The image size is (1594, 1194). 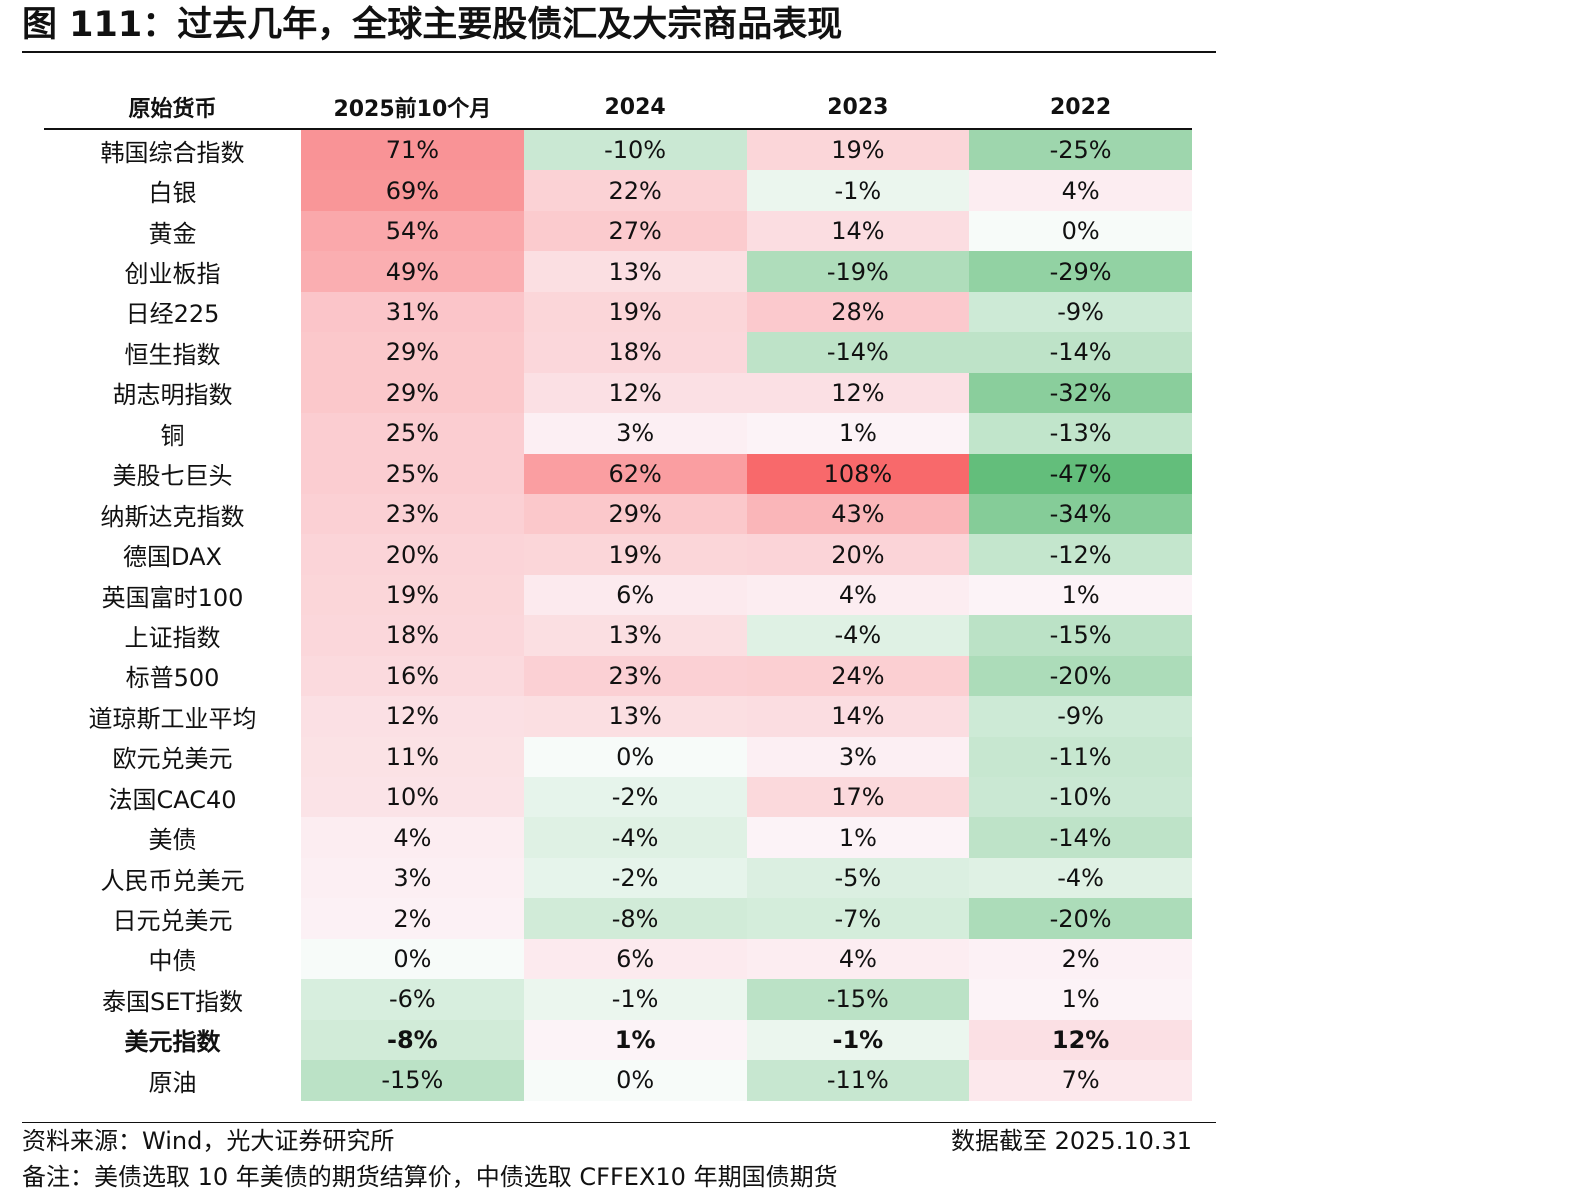 What do you see at coordinates (430, 1177) in the screenshot?
I see `remark-note: 备注：美债选取 10 年美债的期货结算价，中债选取 CFFEX10 年期国债期货` at bounding box center [430, 1177].